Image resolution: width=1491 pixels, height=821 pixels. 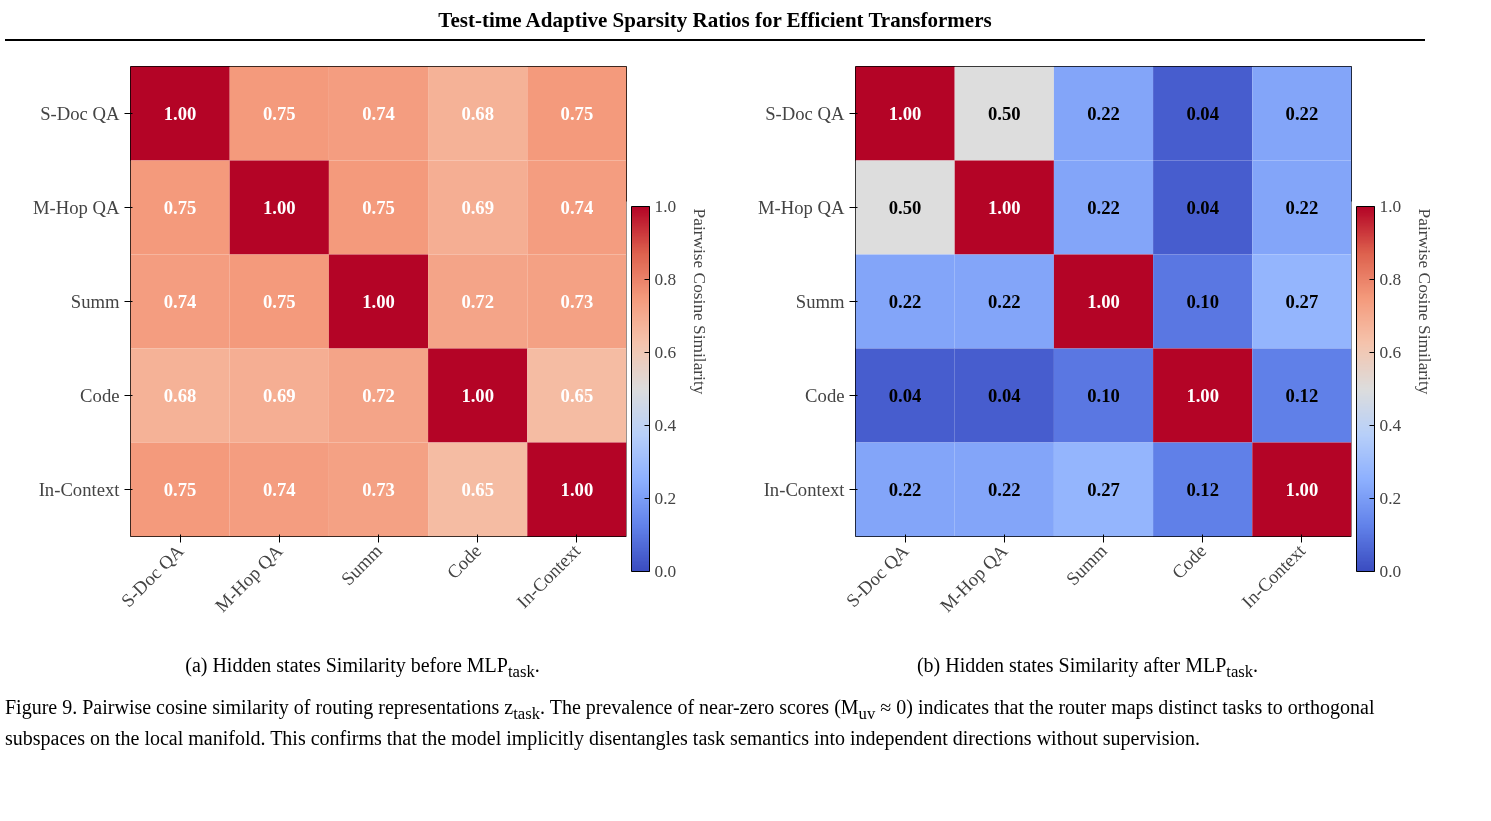 I want to click on caption: Figure 9. Pairwise cosine similarity of routing representations z$_{task}$. The prevalence of near-zero scores (M$_{uv}$ ≈ 0) indicates that the router maps distinct tasks to orthogonal subspaces on the local manifold. This confirms that the model implicitly disentangles task semantics into independent directions without supervision., so click(x=690, y=723).